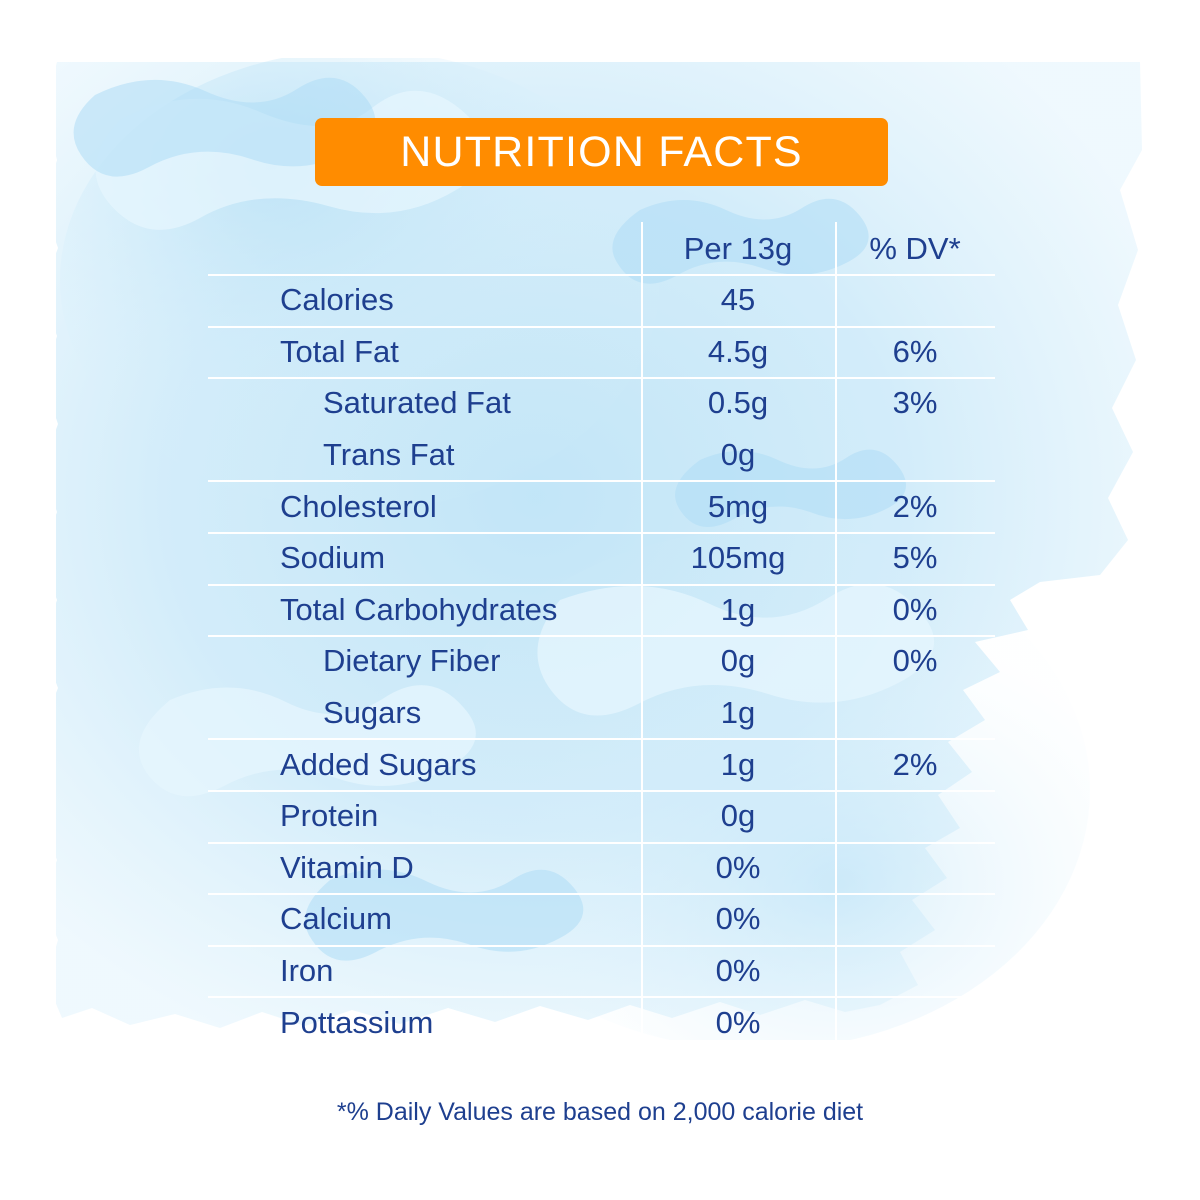 The width and height of the screenshot is (1200, 1200). Describe the element at coordinates (601, 403) in the screenshot. I see `table-row: Saturated Fat 0.5g 3%` at that location.